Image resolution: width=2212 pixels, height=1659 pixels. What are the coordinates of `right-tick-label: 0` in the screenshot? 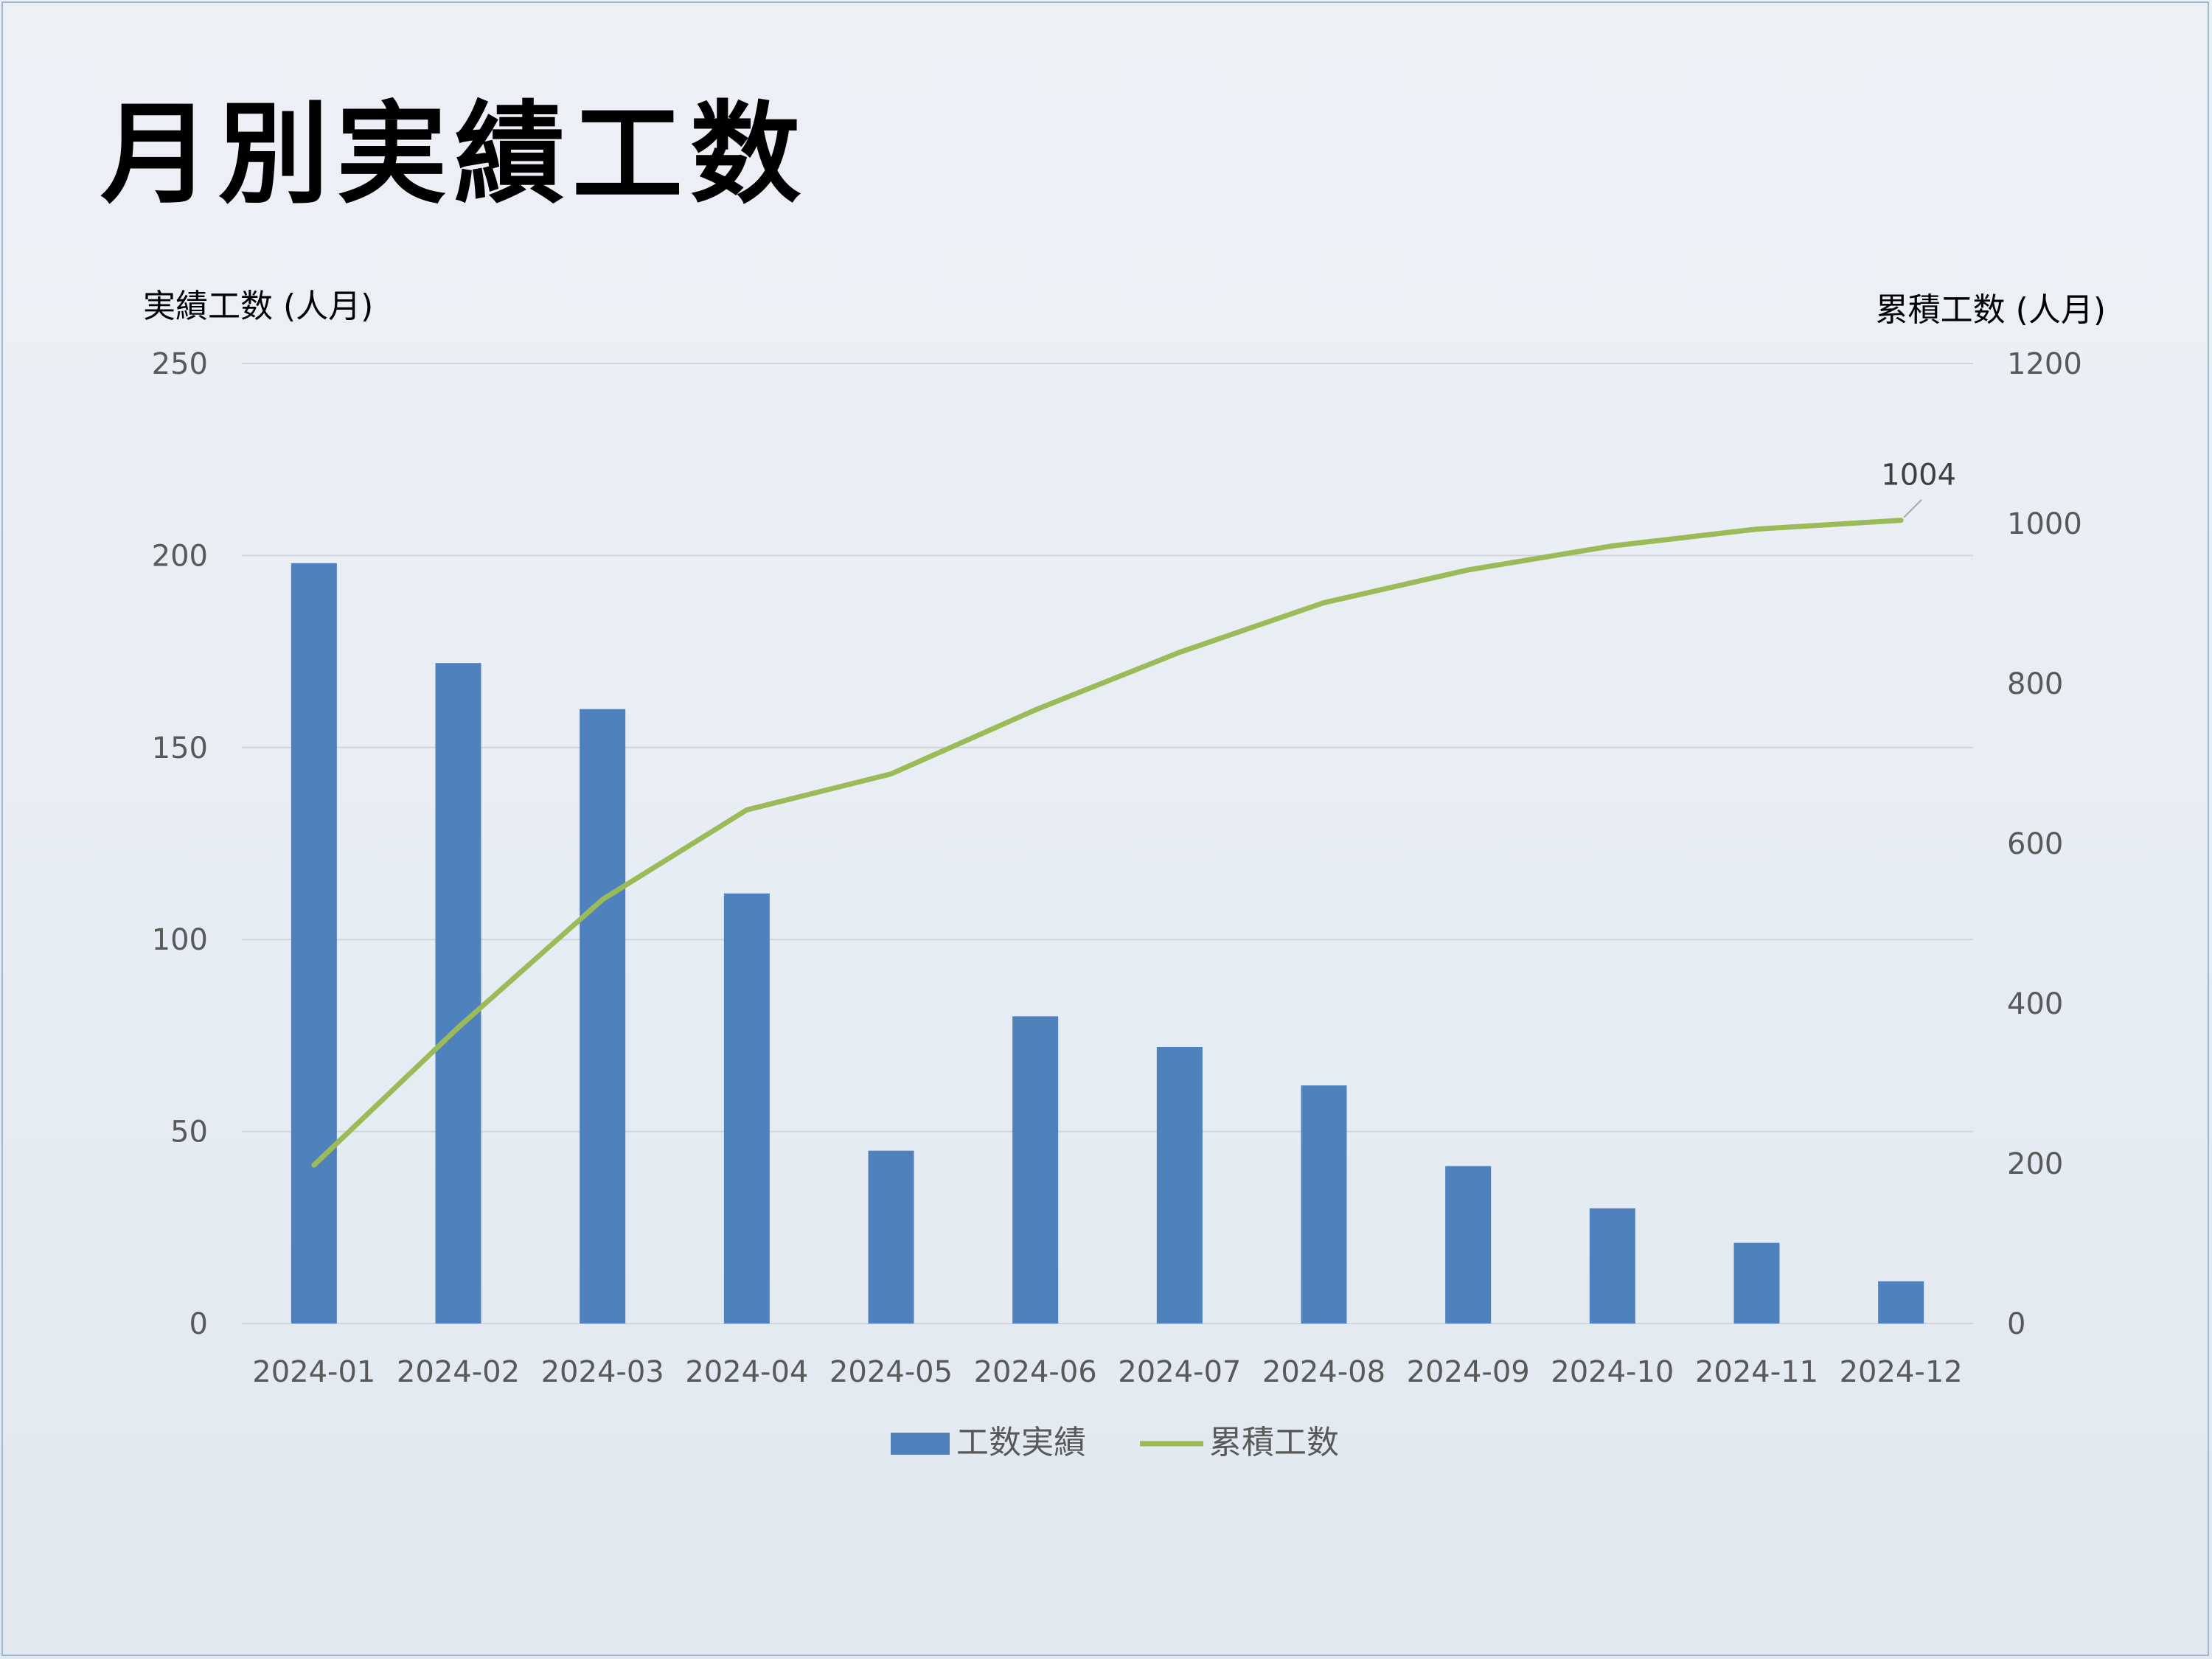 It's located at (2016, 1324).